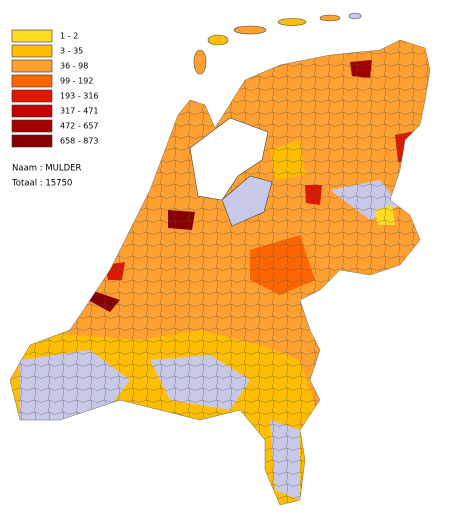 Image resolution: width=450 pixels, height=520 pixels. I want to click on total-label: Totaal : 15750, so click(41, 184).